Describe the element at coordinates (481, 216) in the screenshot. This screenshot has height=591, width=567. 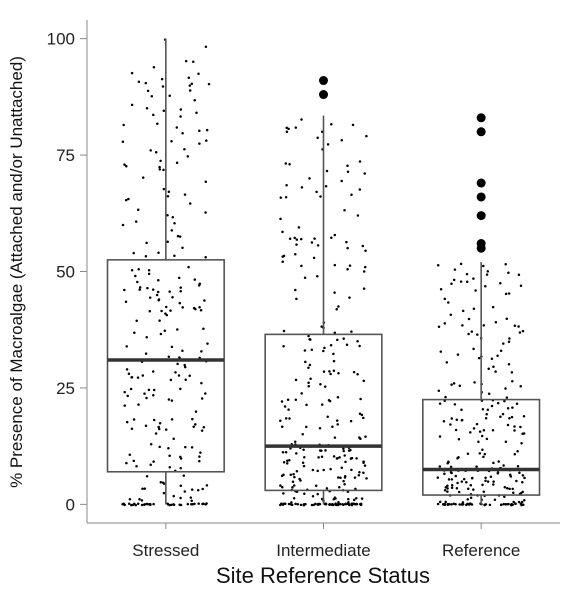
I see `outlier-point` at that location.